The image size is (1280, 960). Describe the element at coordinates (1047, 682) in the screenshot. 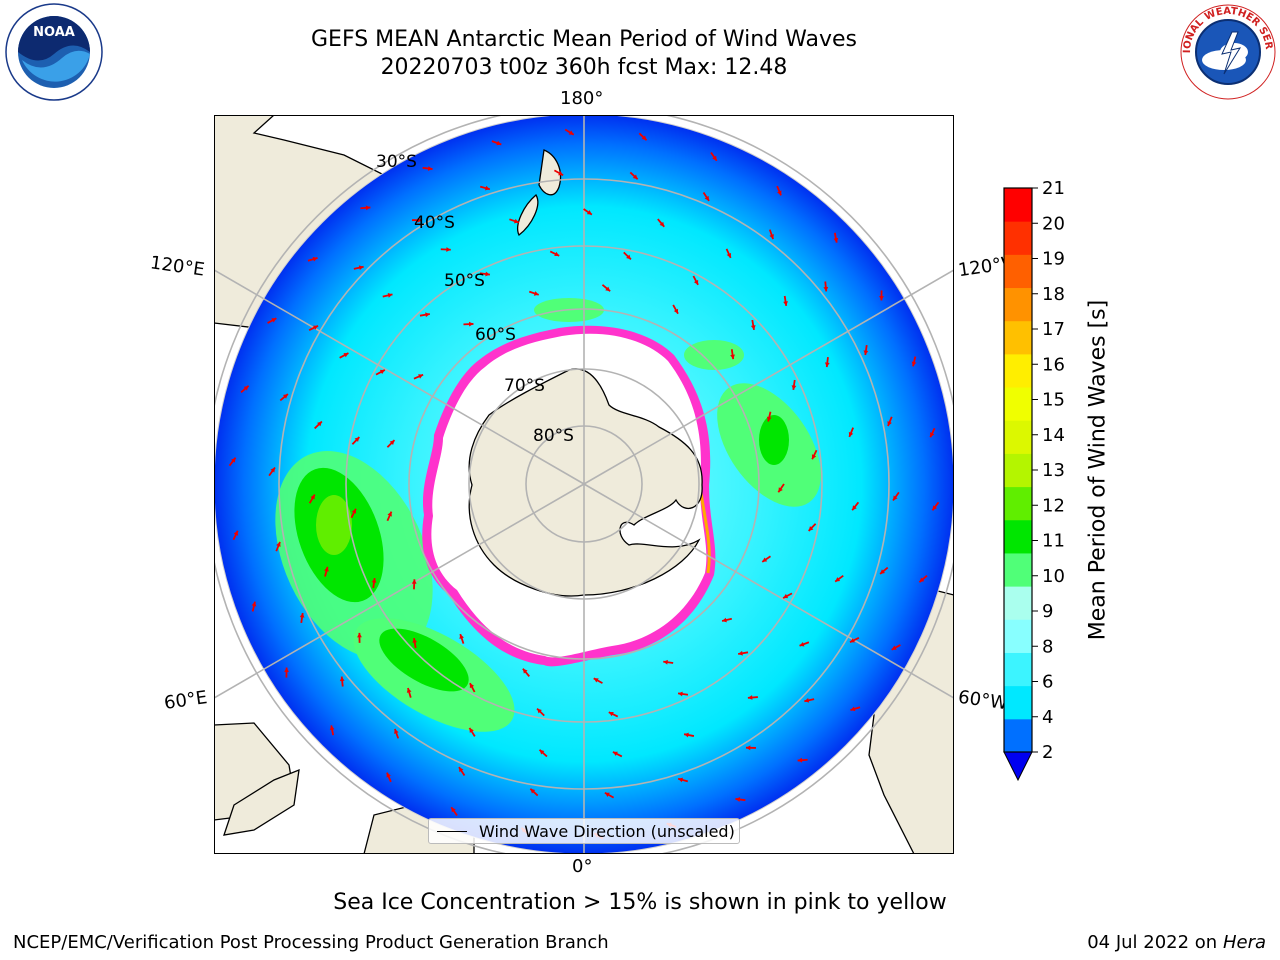

I see `colorbar-tick-label: 6` at that location.